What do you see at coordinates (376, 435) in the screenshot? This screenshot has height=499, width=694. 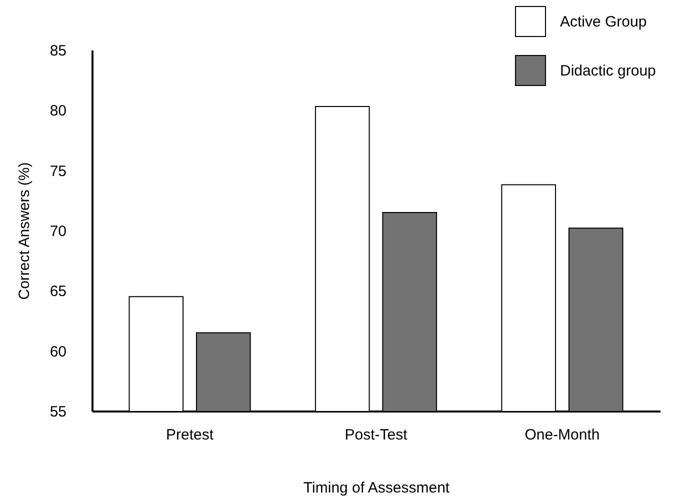 I see `x-tick-label: Post-Test` at bounding box center [376, 435].